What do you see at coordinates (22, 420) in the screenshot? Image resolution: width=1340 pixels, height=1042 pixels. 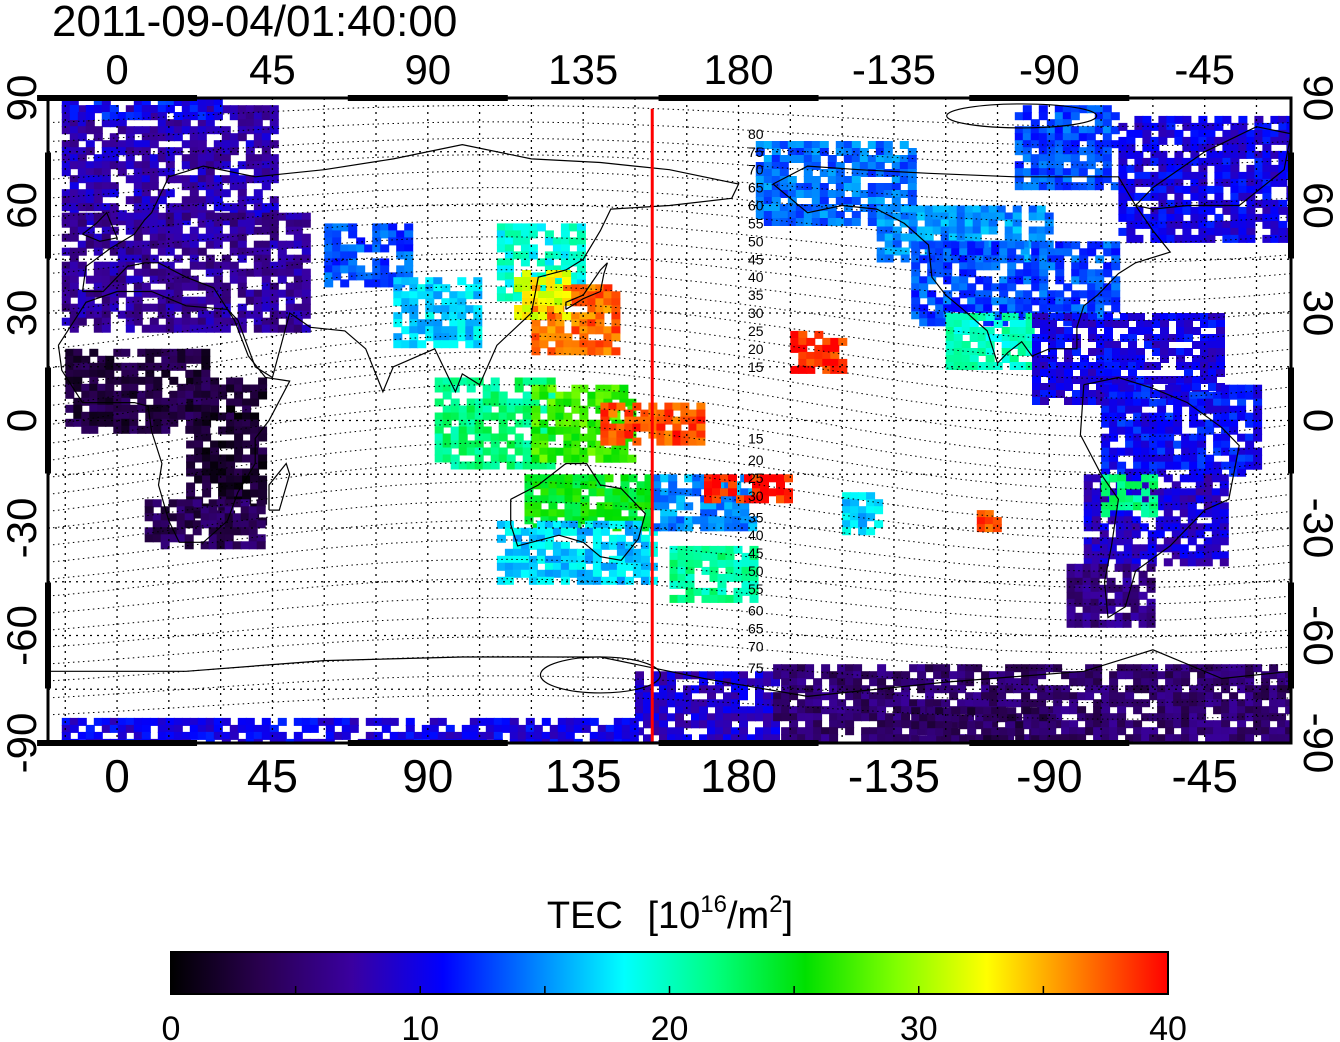 I see `left-latitude-label: 0` at bounding box center [22, 420].